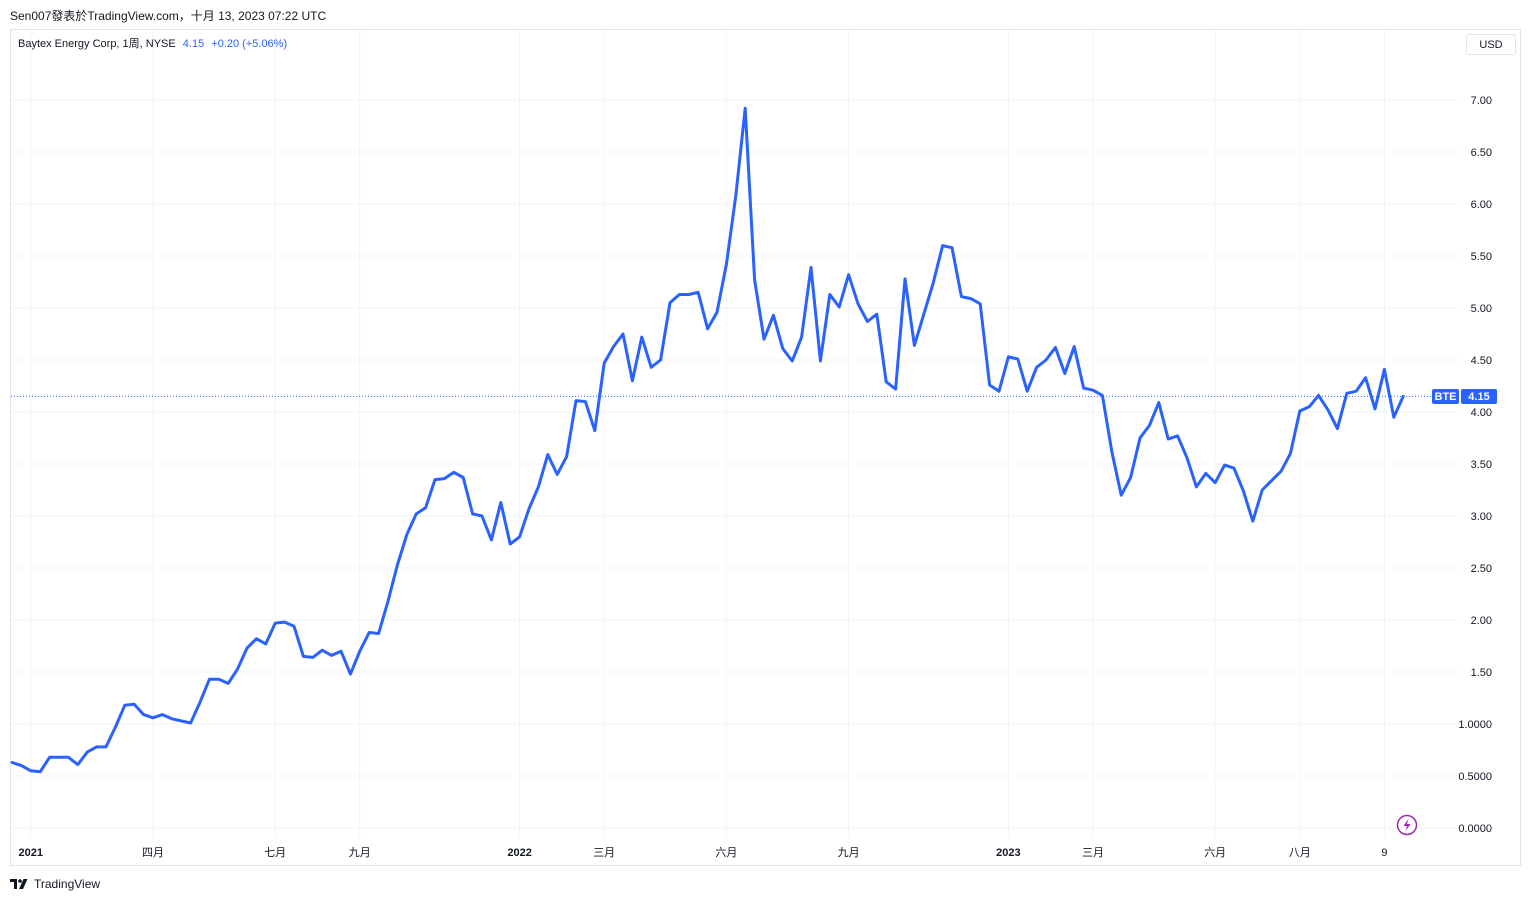 This screenshot has height=901, width=1531. What do you see at coordinates (153, 853) in the screenshot?
I see `x-tick-label: 四月` at bounding box center [153, 853].